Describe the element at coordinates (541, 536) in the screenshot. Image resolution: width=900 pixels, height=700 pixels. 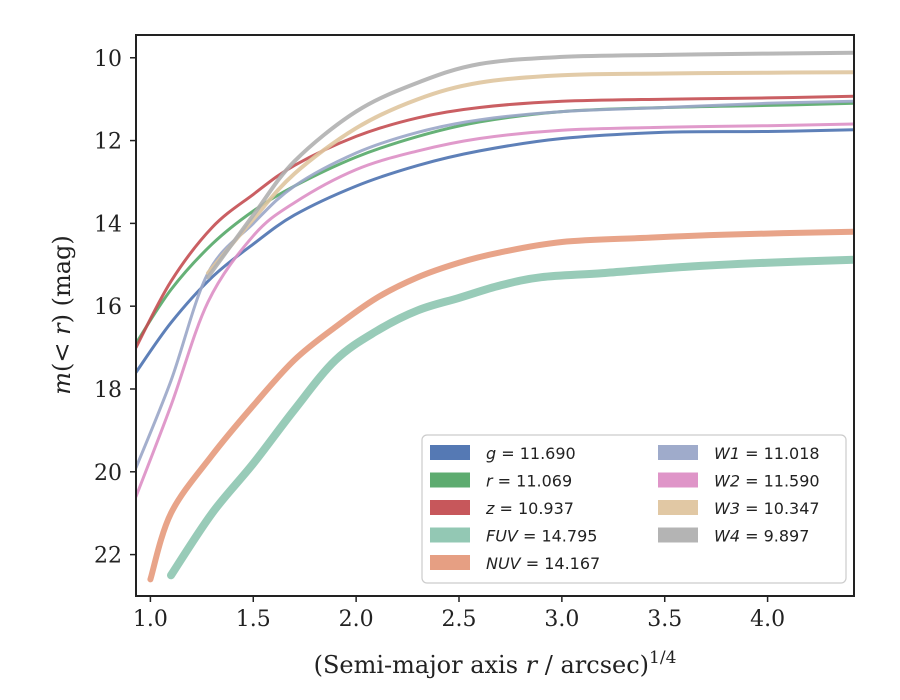
I see `legend-label-fuv: FUV = 14.795` at that location.